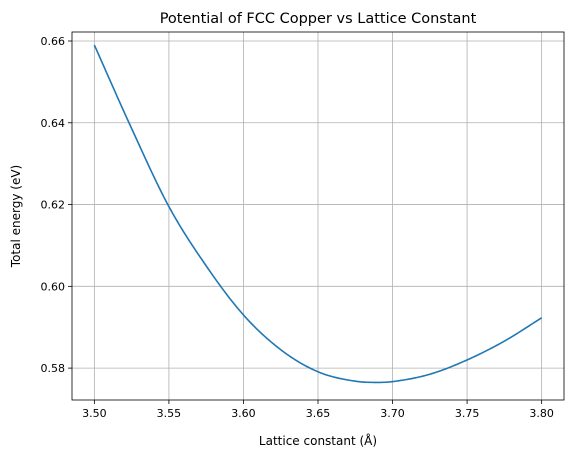 Image resolution: width=576 pixels, height=459 pixels. Describe the element at coordinates (392, 413) in the screenshot. I see `x-tick-label: 3.70` at that location.